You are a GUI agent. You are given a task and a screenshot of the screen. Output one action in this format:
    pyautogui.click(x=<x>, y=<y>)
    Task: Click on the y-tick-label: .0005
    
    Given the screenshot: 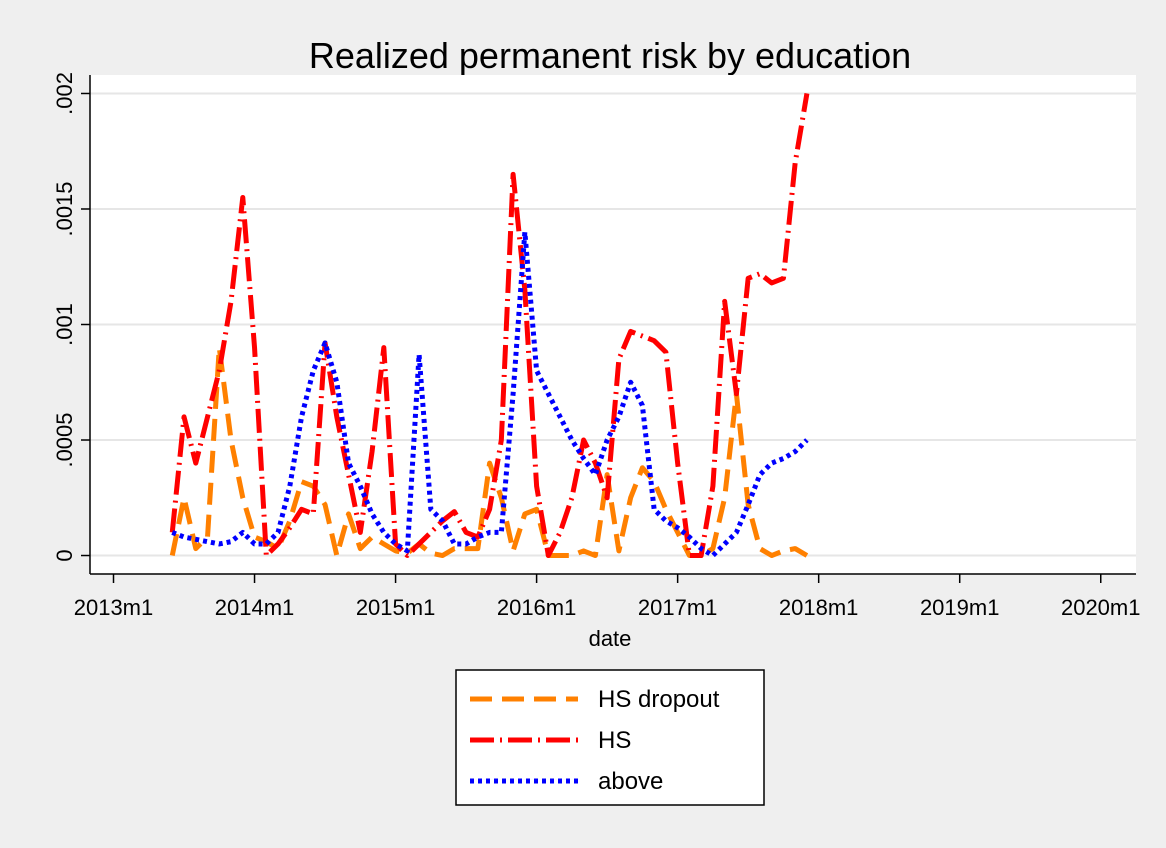 What is the action you would take?
    pyautogui.click(x=64, y=439)
    